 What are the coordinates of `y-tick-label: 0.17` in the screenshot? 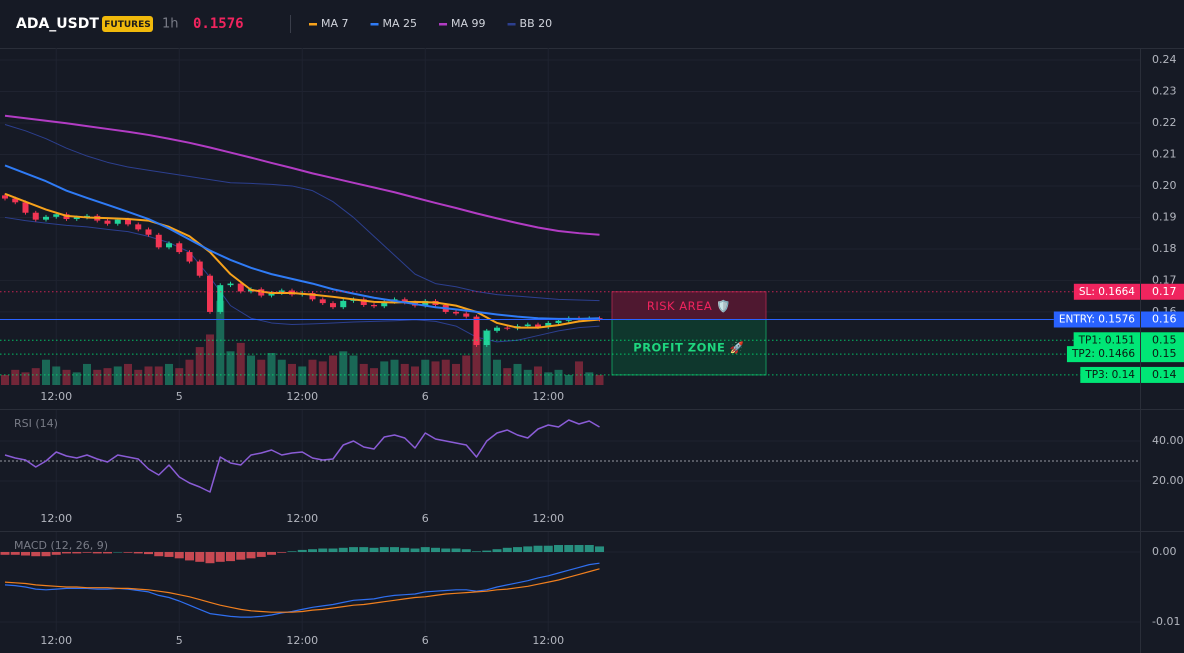 It's located at (1164, 279).